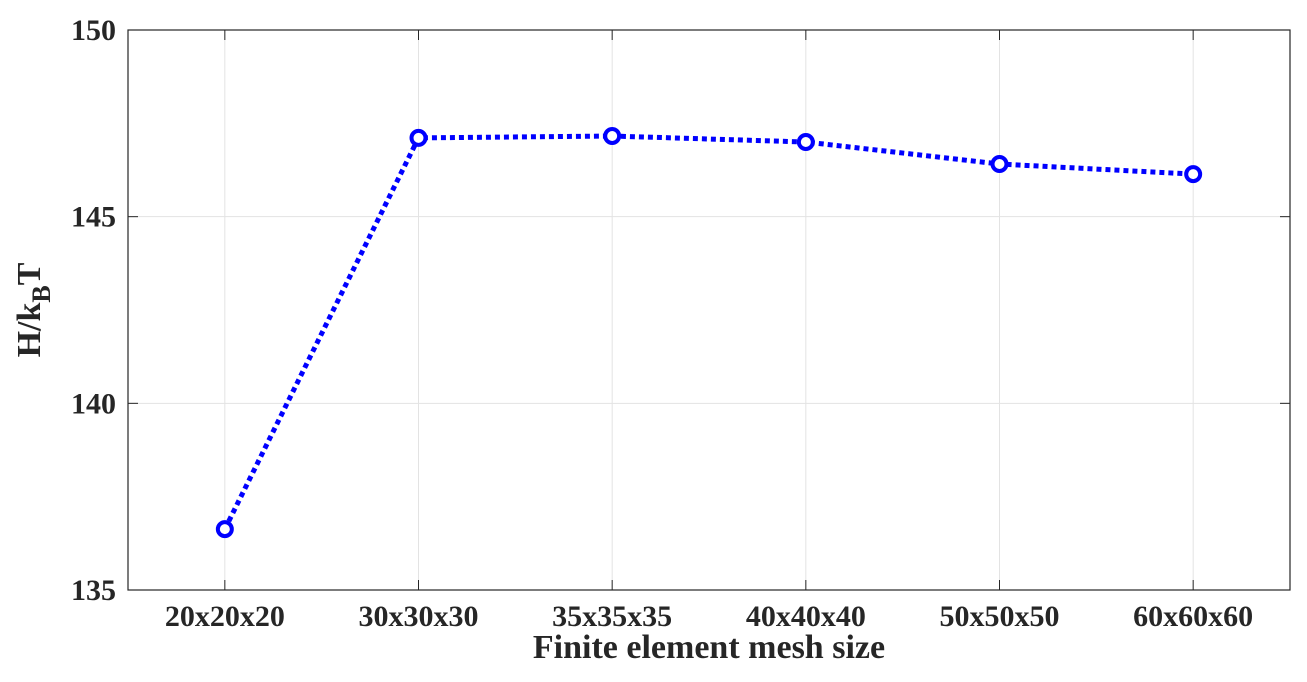  Describe the element at coordinates (419, 616) in the screenshot. I see `x-tick-label: 30x30x30` at that location.